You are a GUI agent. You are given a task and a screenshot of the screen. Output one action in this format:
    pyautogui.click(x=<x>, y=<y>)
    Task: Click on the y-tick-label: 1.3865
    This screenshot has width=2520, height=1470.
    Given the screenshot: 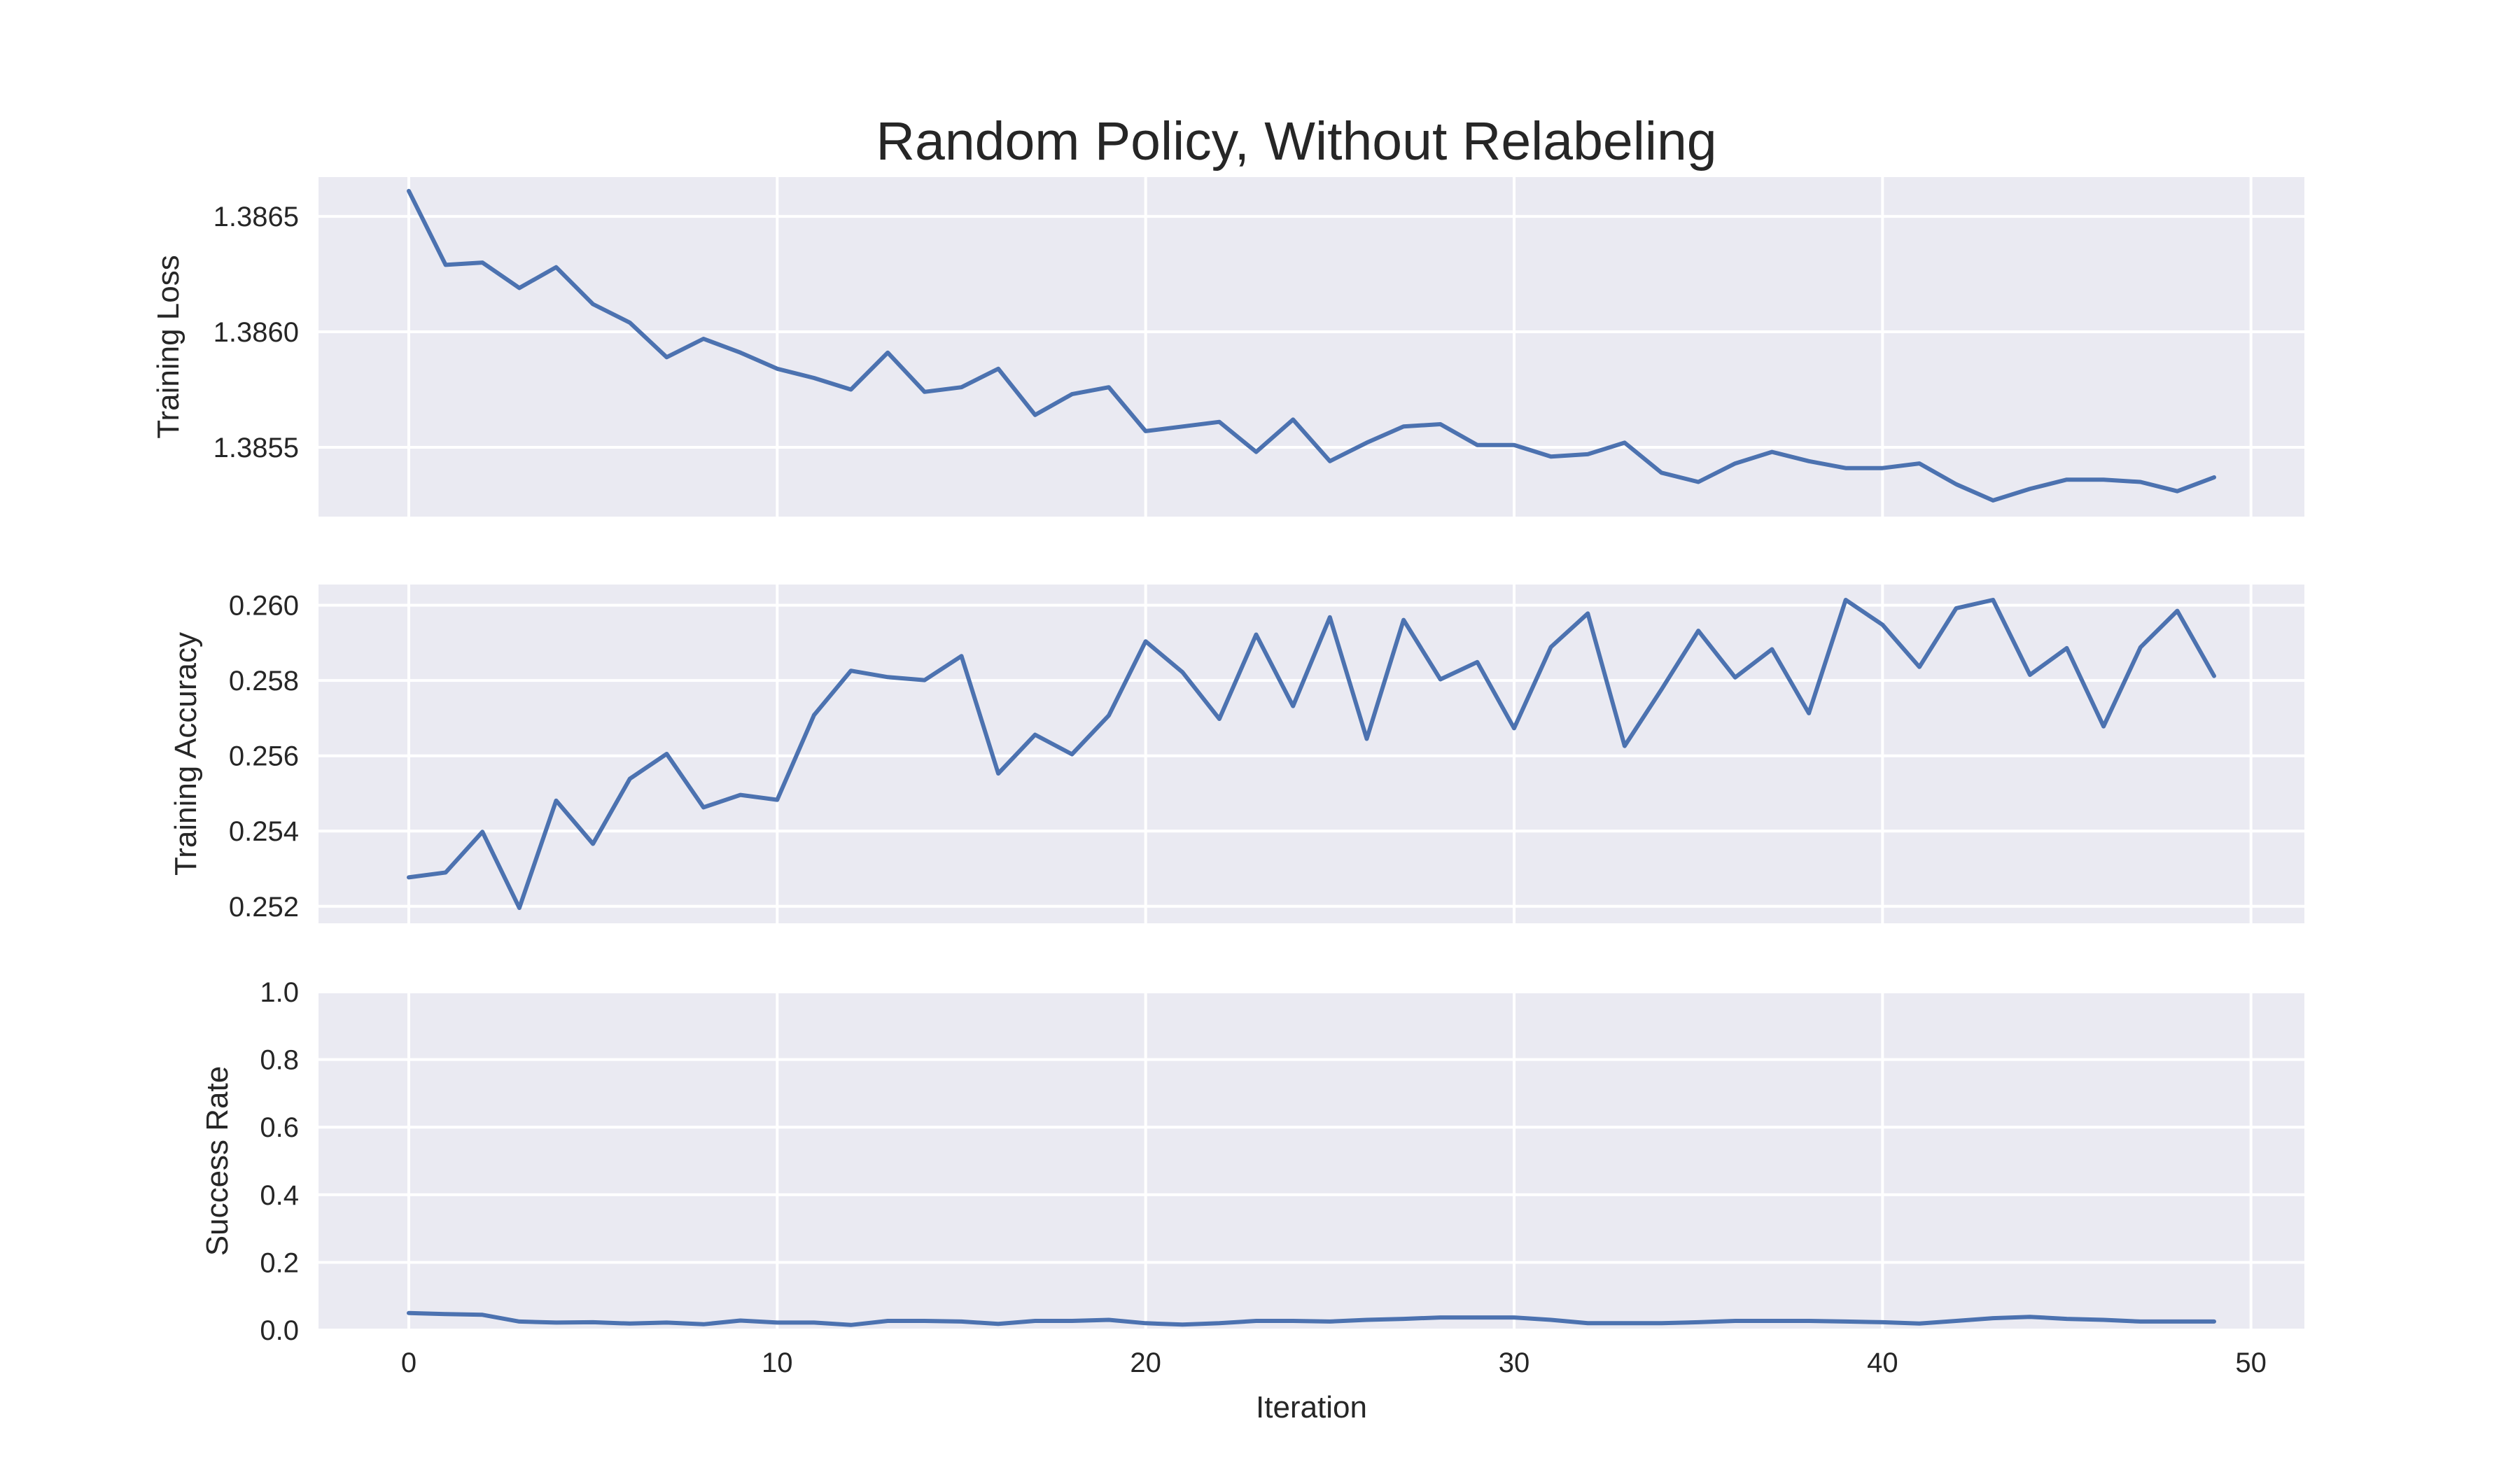 What is the action you would take?
    pyautogui.click(x=256, y=217)
    